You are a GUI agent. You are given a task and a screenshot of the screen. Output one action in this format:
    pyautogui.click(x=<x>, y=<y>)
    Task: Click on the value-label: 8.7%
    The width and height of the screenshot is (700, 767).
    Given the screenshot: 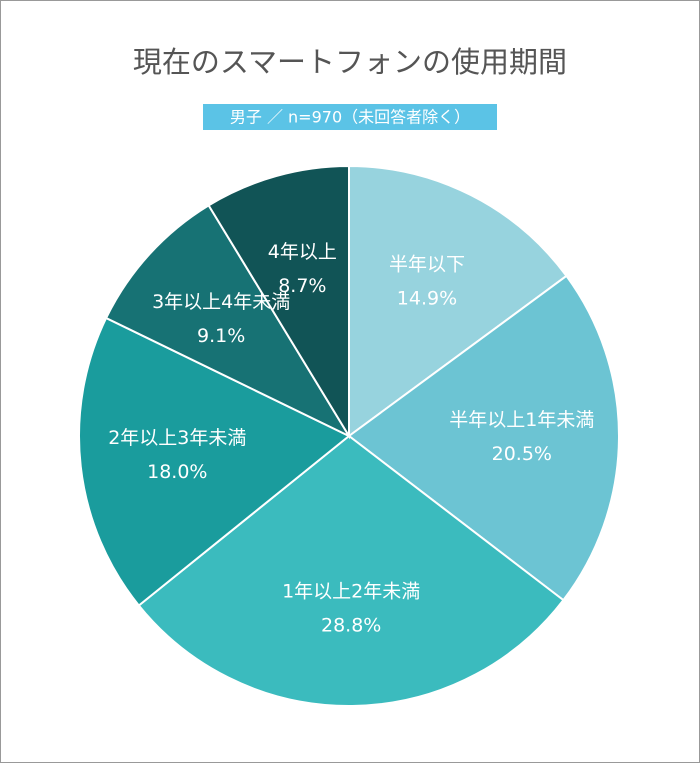 What is the action you would take?
    pyautogui.click(x=302, y=286)
    